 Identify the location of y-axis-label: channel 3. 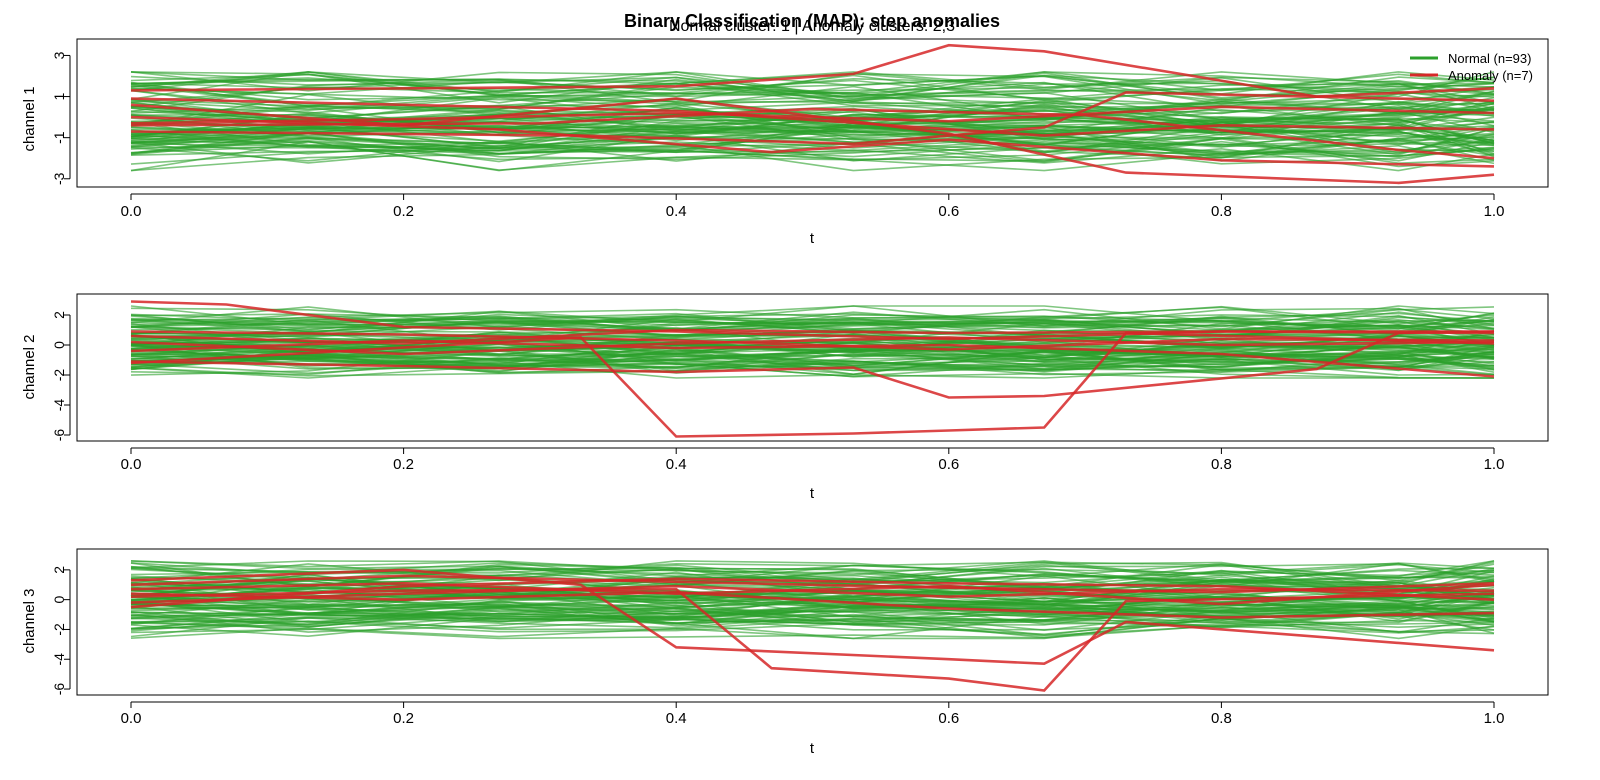
(29, 620).